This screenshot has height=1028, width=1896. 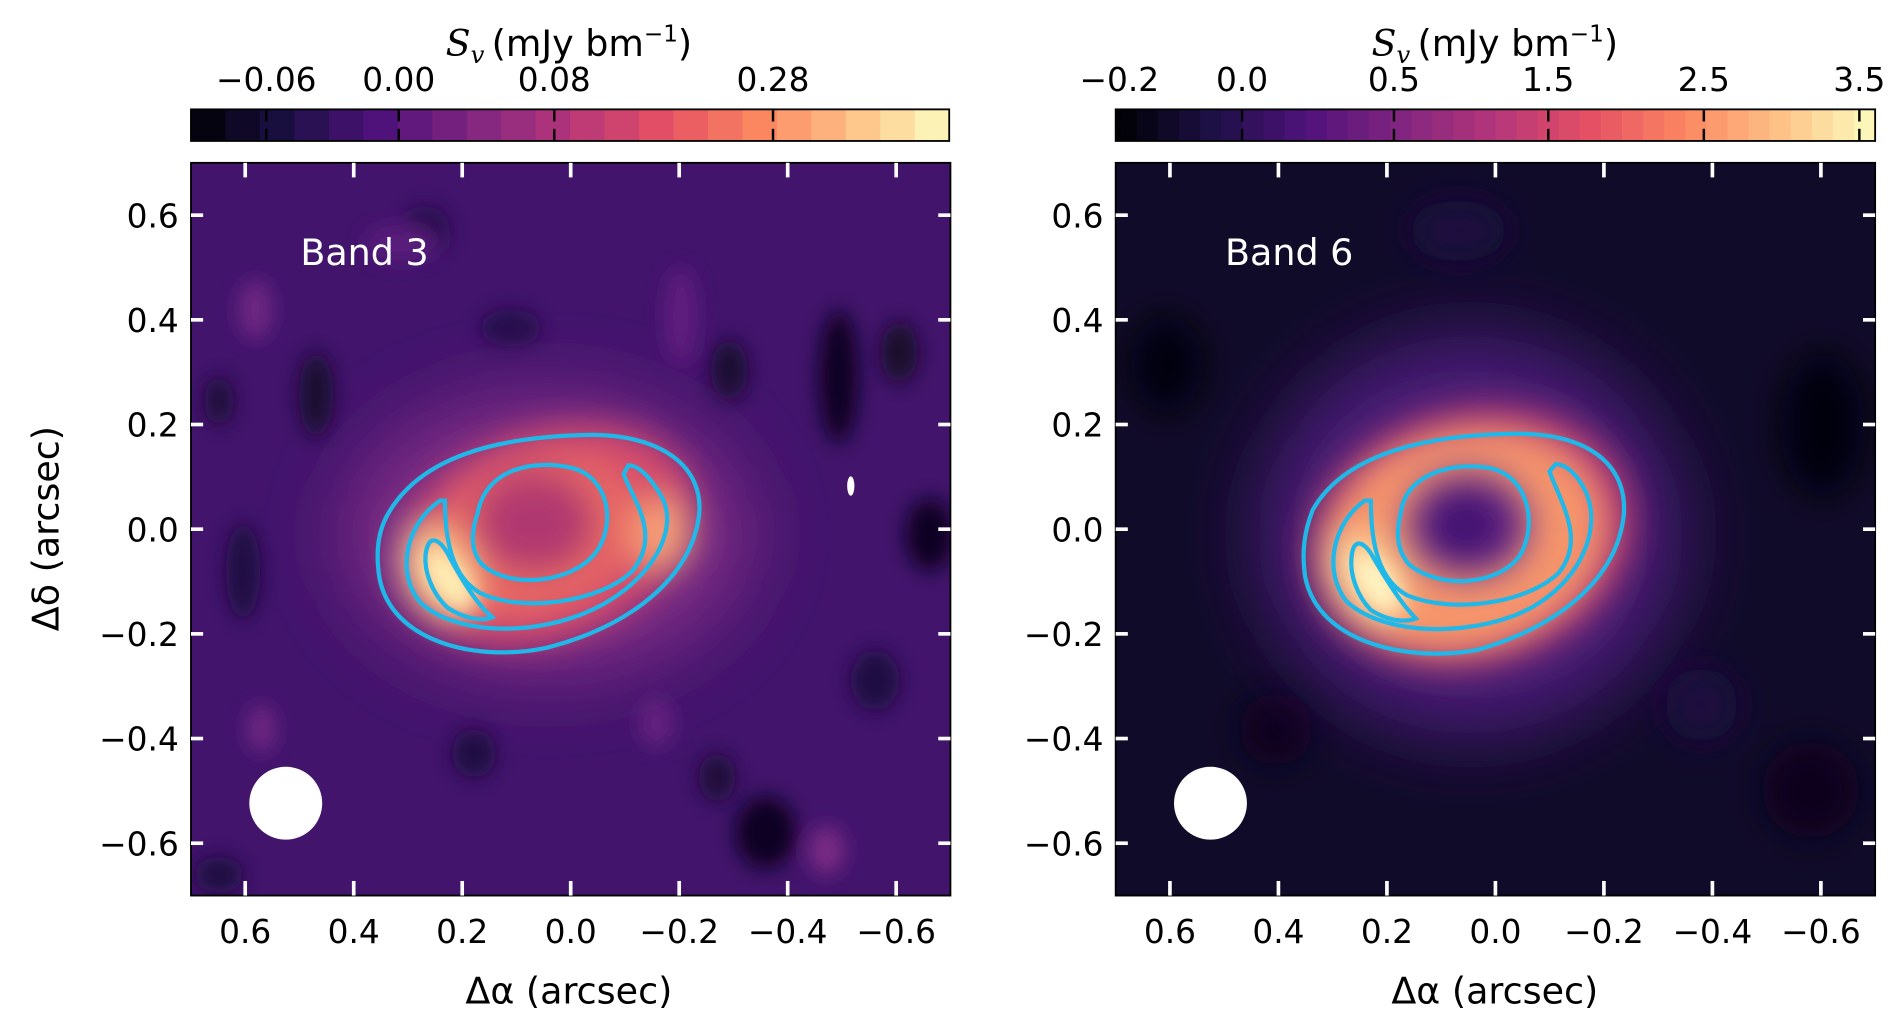 I want to click on colorbar-tick-label: 2.5, so click(x=1704, y=80).